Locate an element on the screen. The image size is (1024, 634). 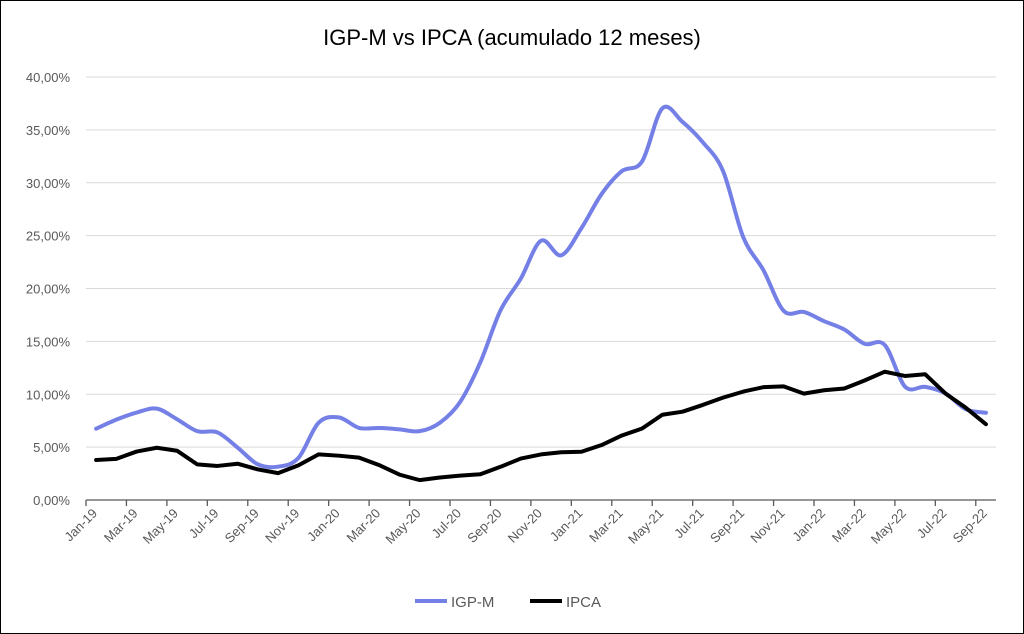
x-tick-label: Jul-19 is located at coordinates (204, 524).